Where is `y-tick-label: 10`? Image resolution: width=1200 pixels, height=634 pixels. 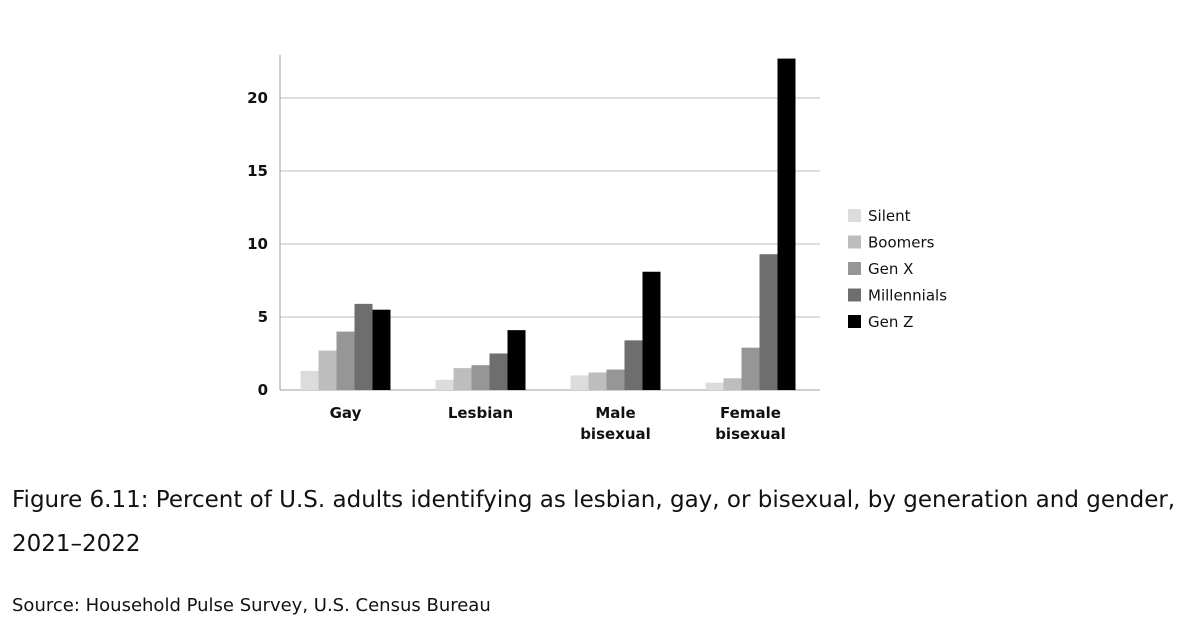 y-tick-label: 10 is located at coordinates (257, 244).